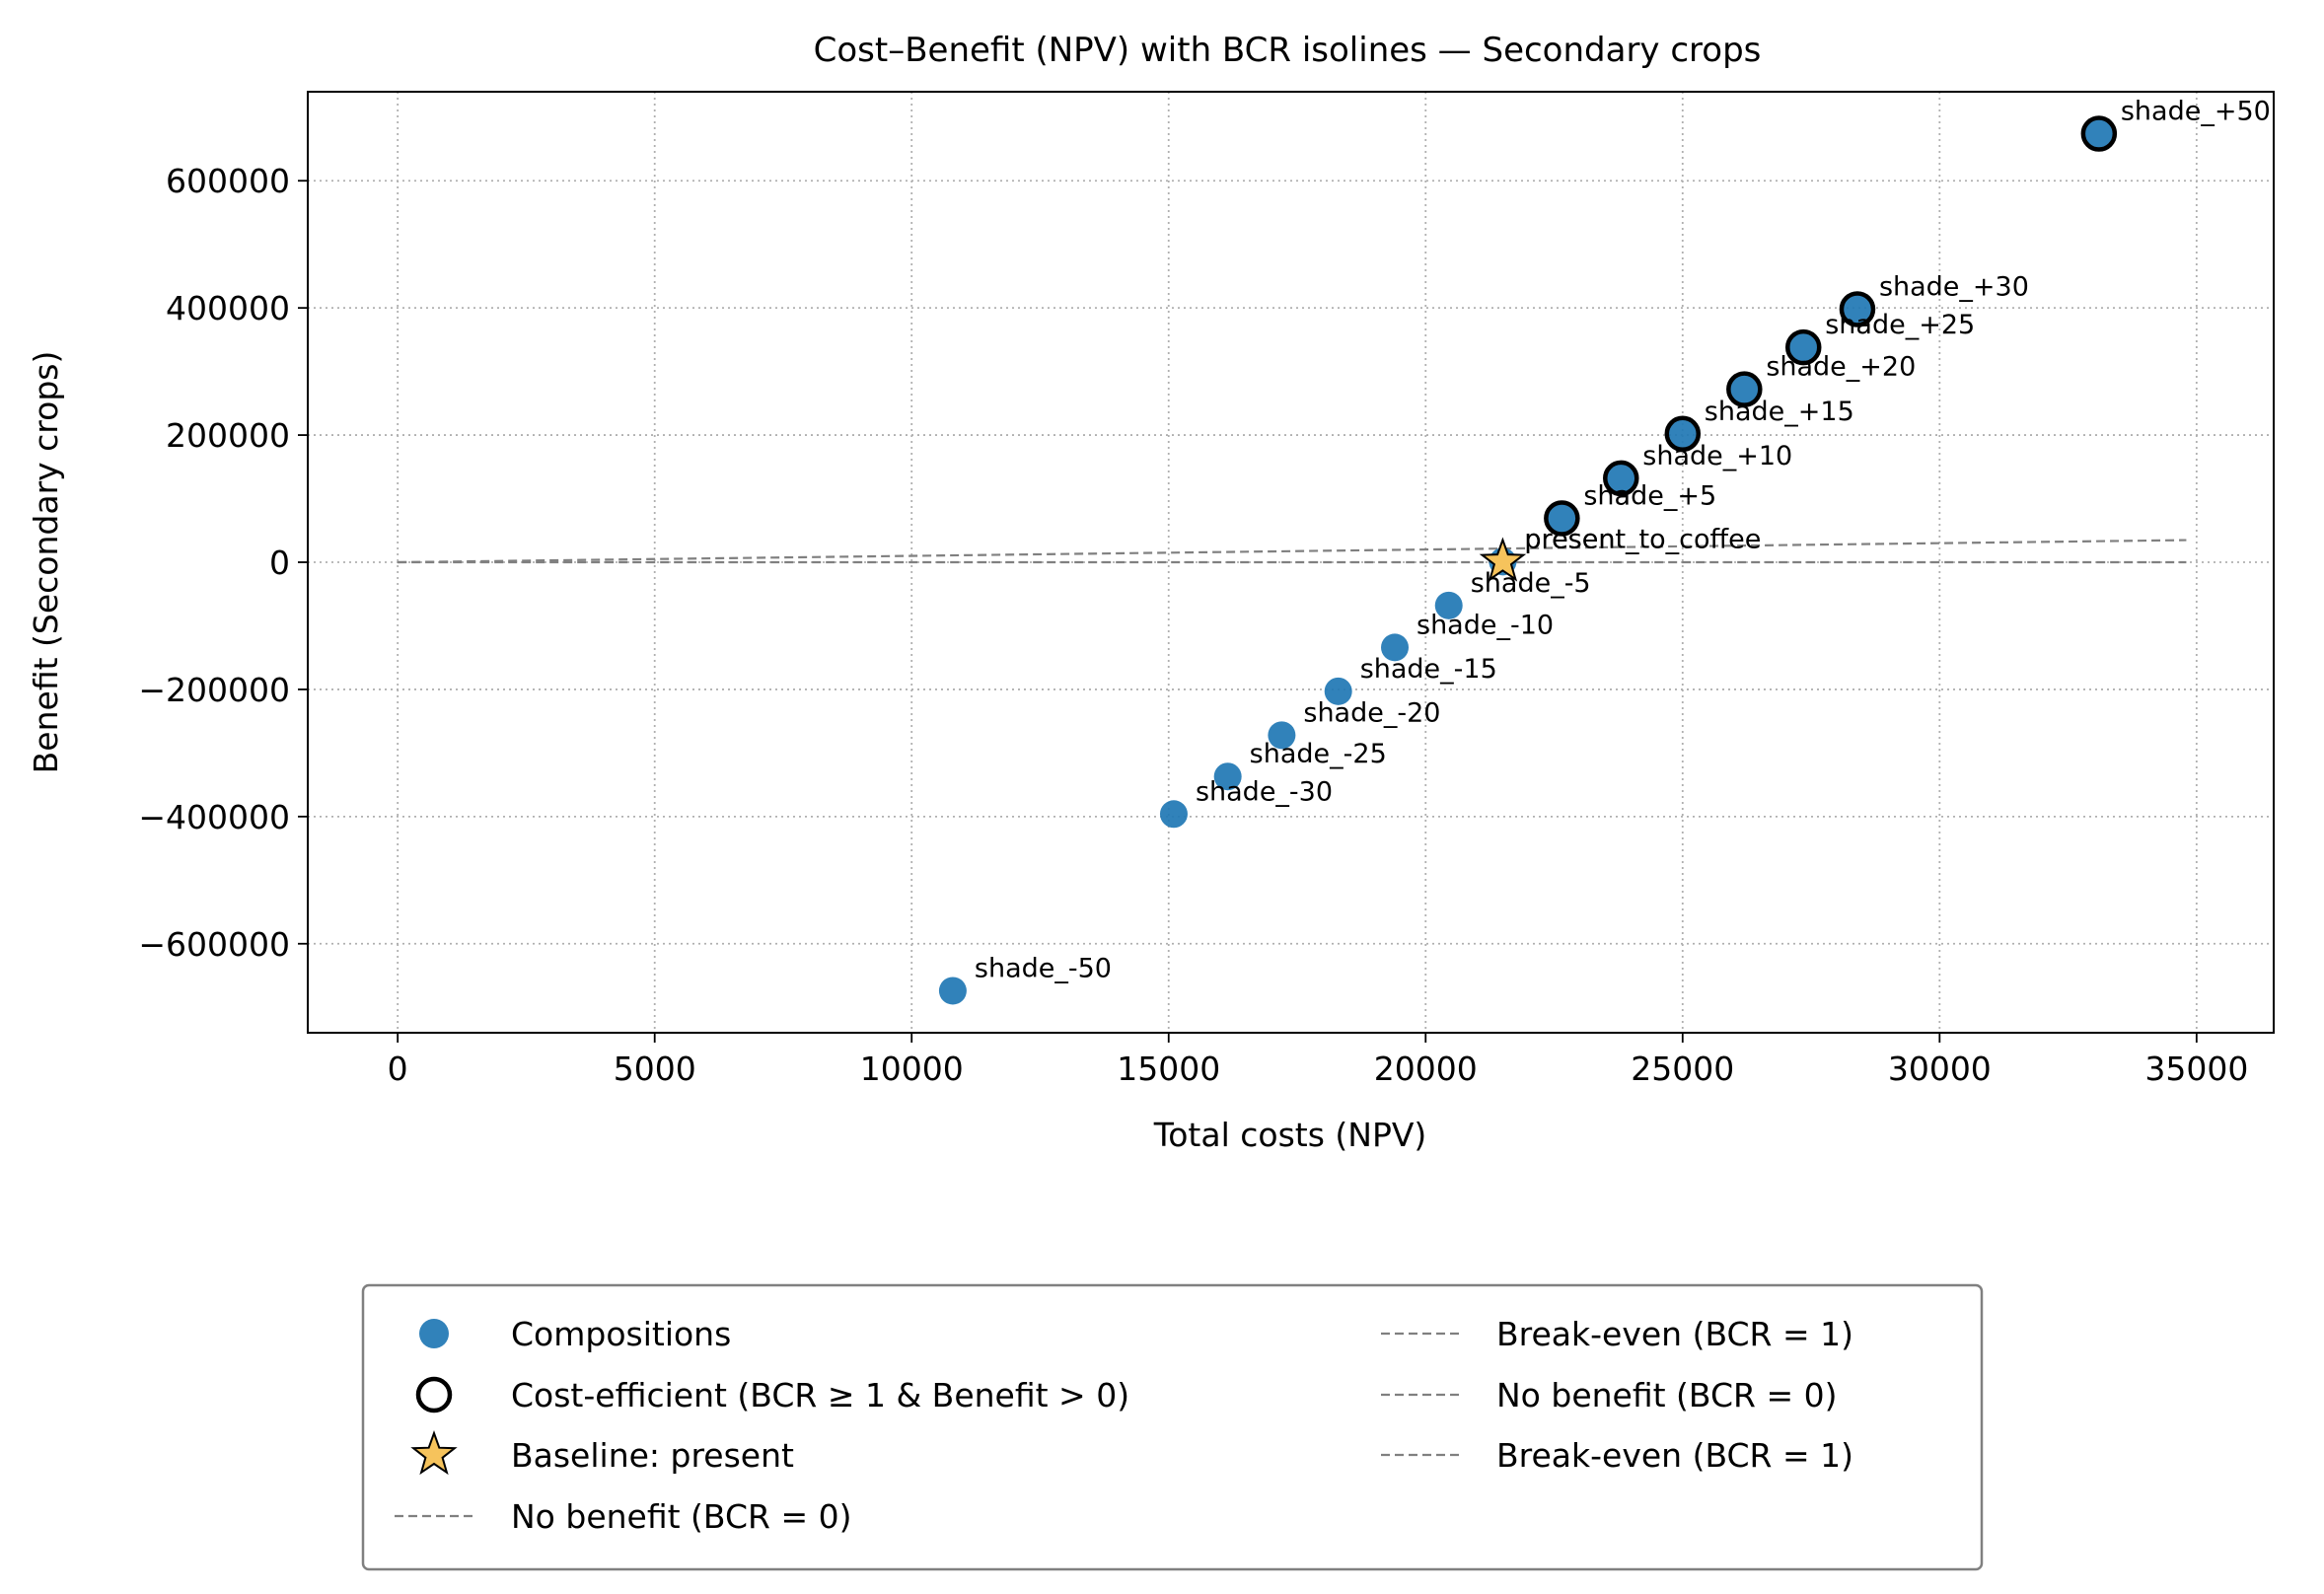 The width and height of the screenshot is (2324, 1594). Describe the element at coordinates (214, 817) in the screenshot. I see `y-tick-label: −400000` at that location.